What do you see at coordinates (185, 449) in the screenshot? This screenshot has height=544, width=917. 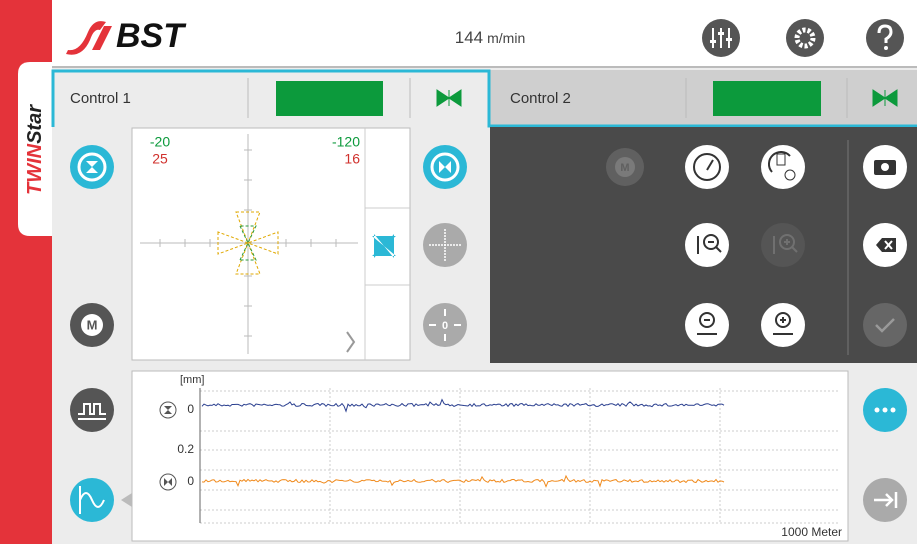 I see `trend-label: 0.2` at bounding box center [185, 449].